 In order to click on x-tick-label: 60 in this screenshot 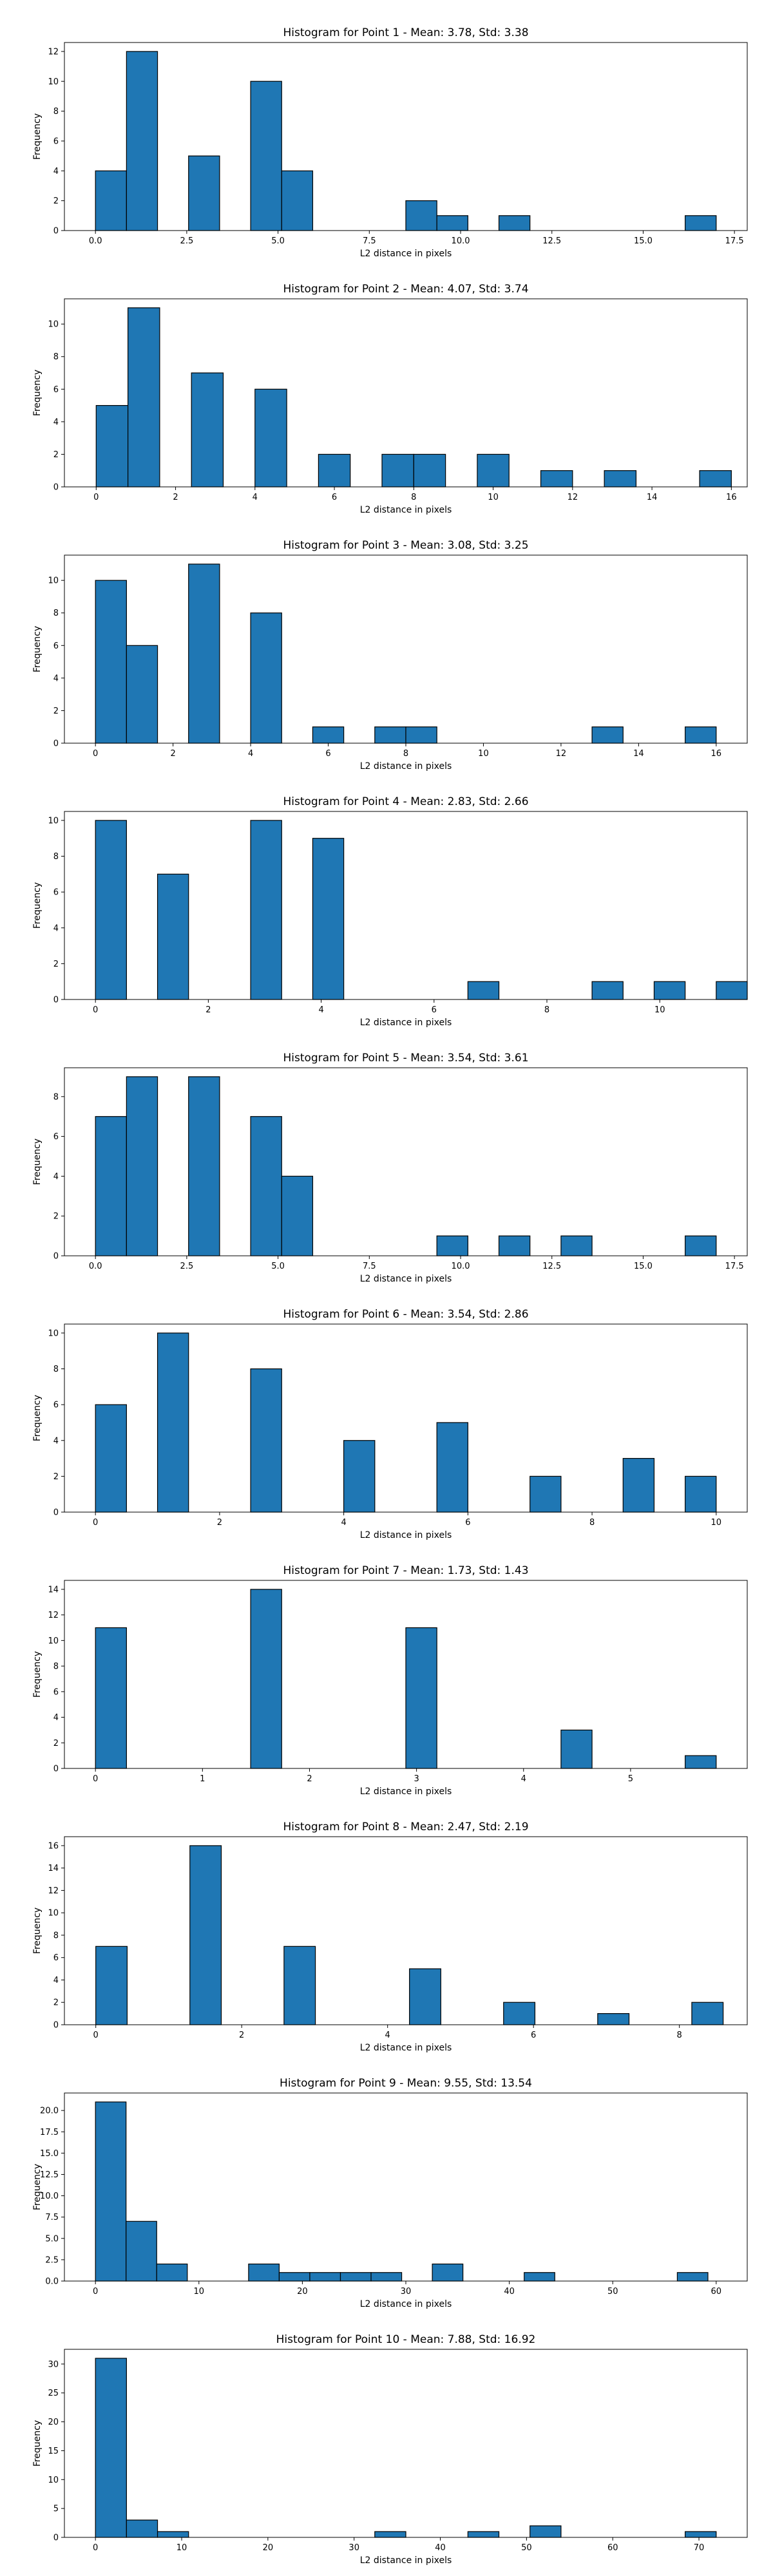, I will do `click(716, 2292)`.